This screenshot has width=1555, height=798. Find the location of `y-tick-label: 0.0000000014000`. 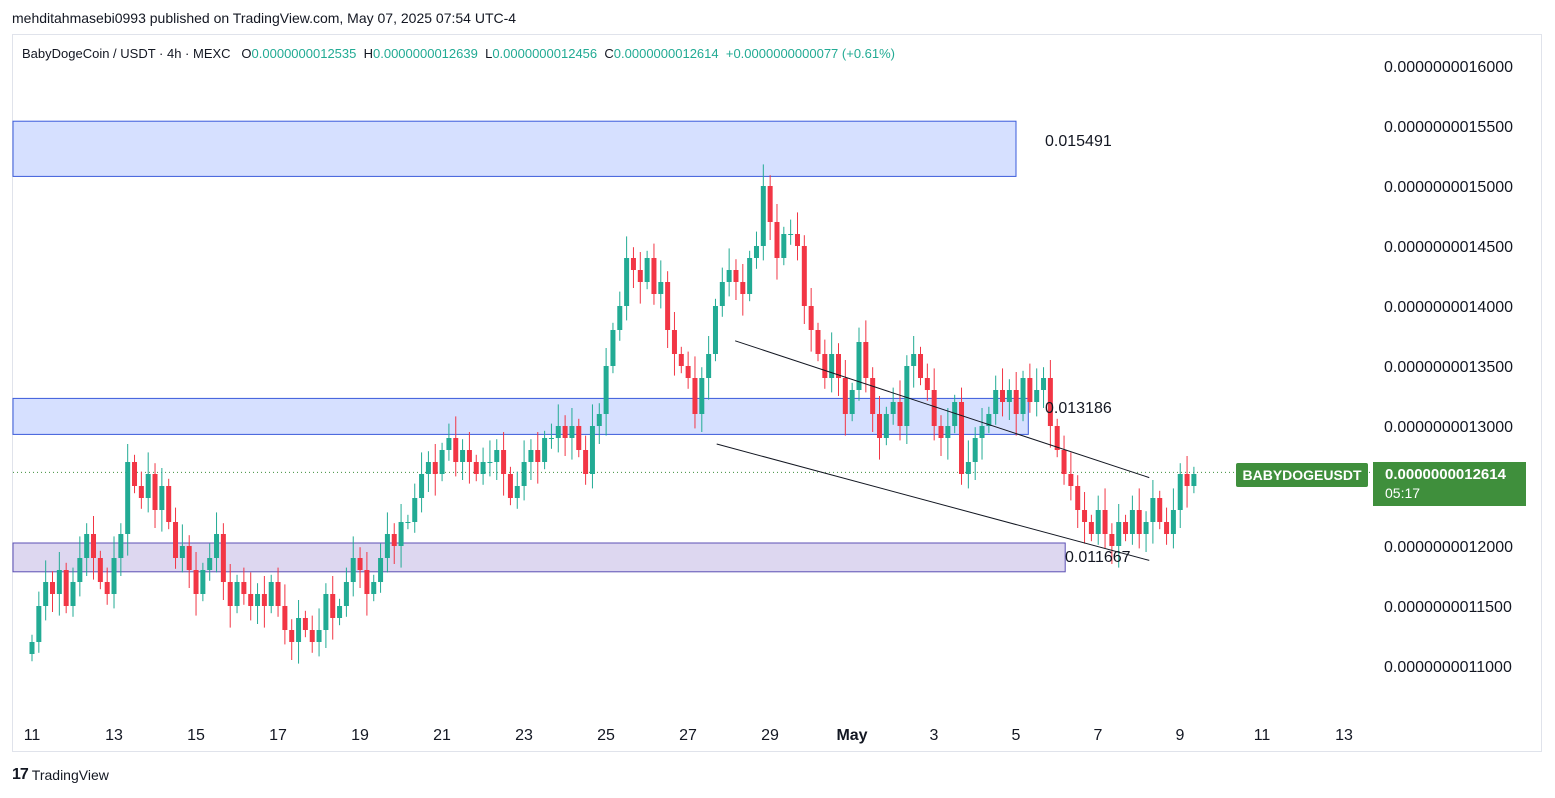

y-tick-label: 0.0000000014000 is located at coordinates (1448, 307).